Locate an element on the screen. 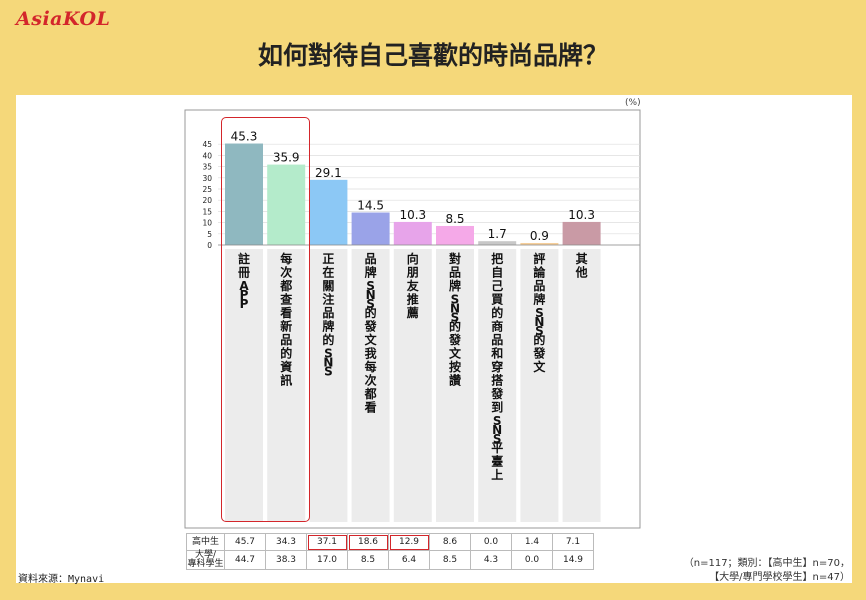  data-label: 0.9 is located at coordinates (539, 236).